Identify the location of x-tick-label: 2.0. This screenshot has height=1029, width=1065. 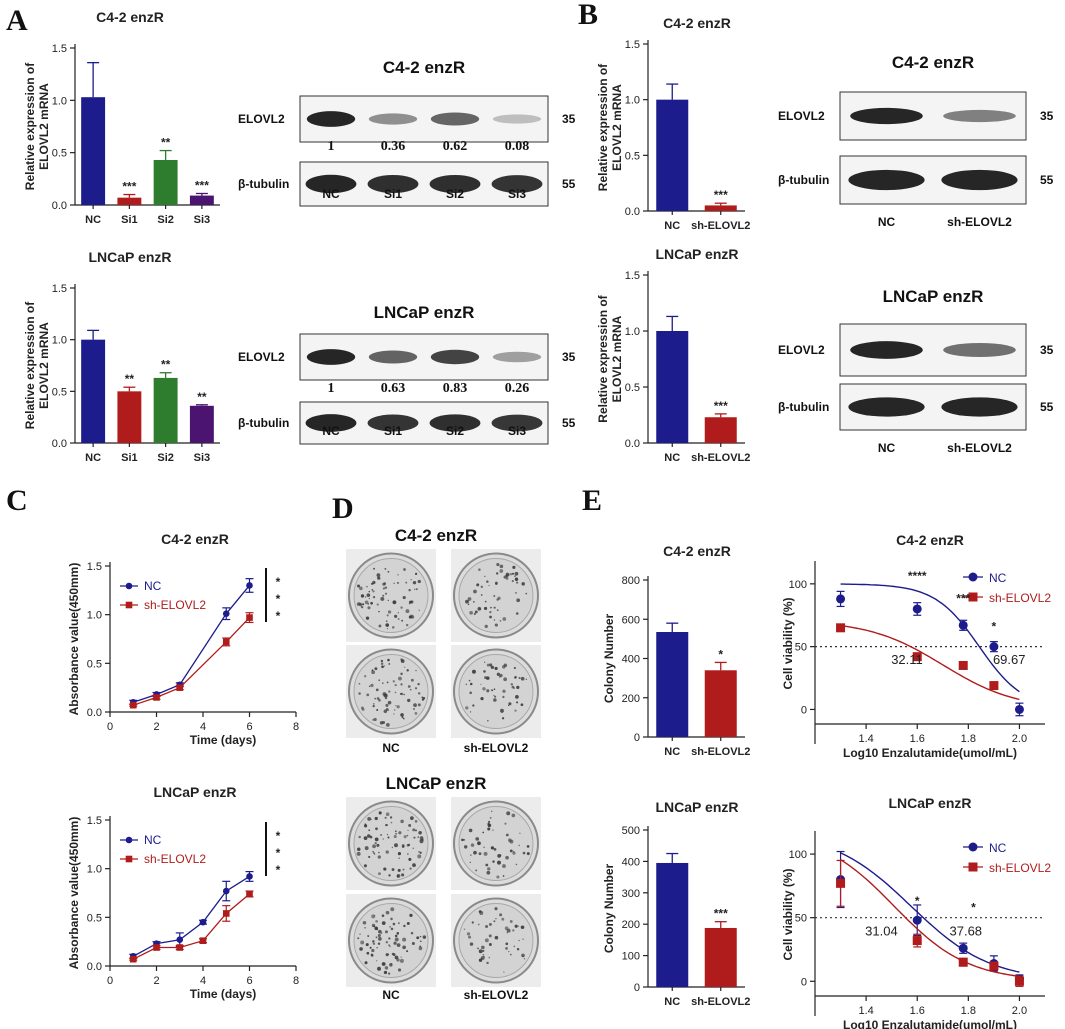
(1019, 739).